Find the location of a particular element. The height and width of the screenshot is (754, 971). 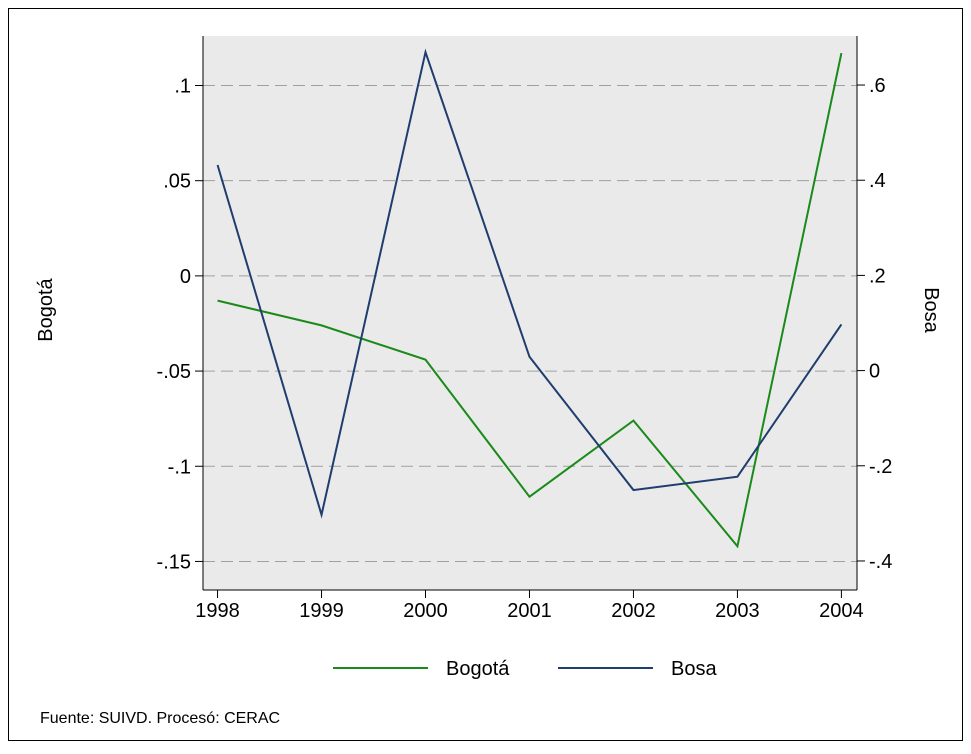

y2-tick-label: .4 is located at coordinates (877, 181).